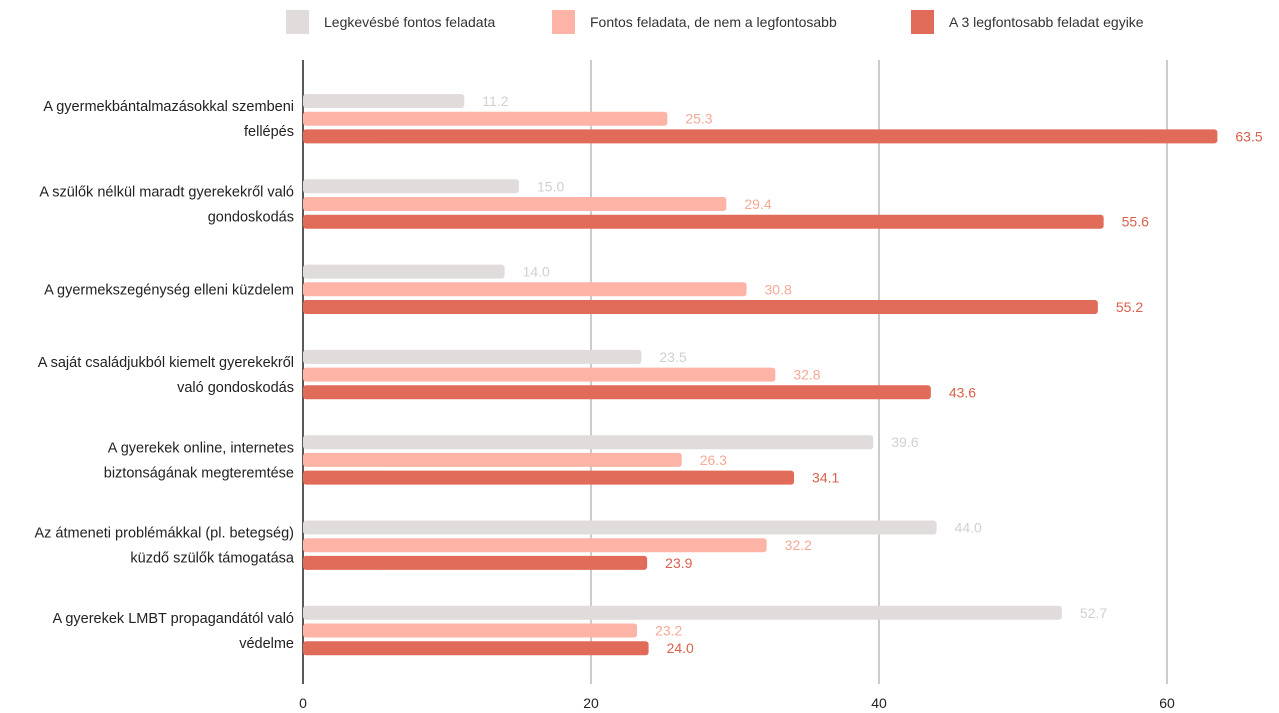  I want to click on legend-entry: A 3 legfontosabb feladat egyike, so click(1046, 22).